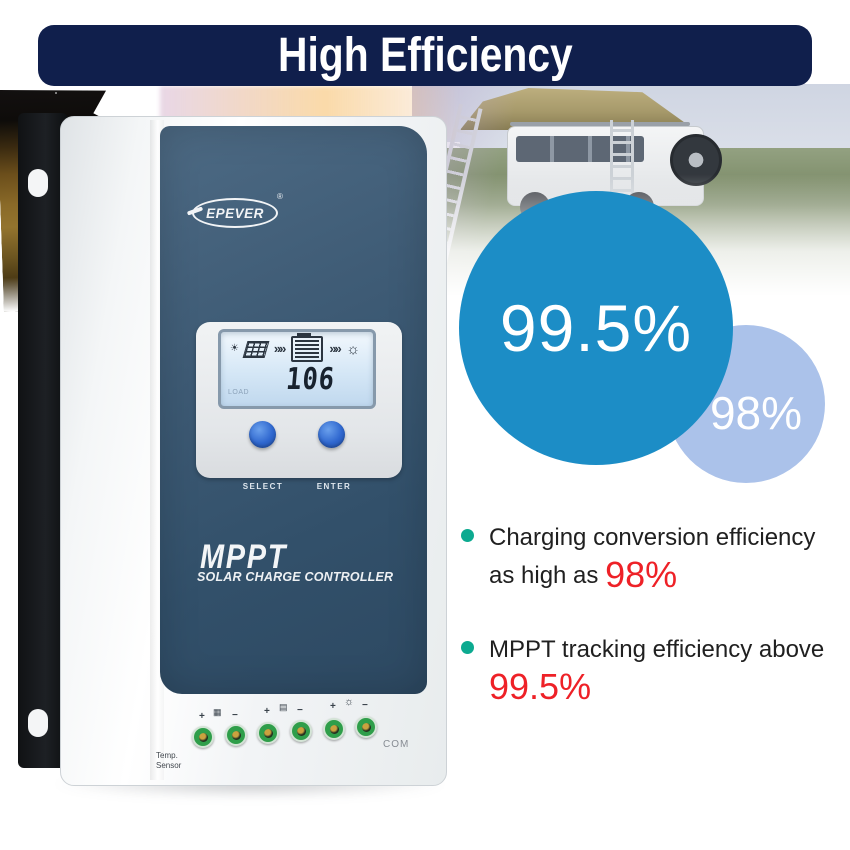 Image resolution: width=850 pixels, height=850 pixels. I want to click on feature-line2: as high as 98%, so click(652, 575).